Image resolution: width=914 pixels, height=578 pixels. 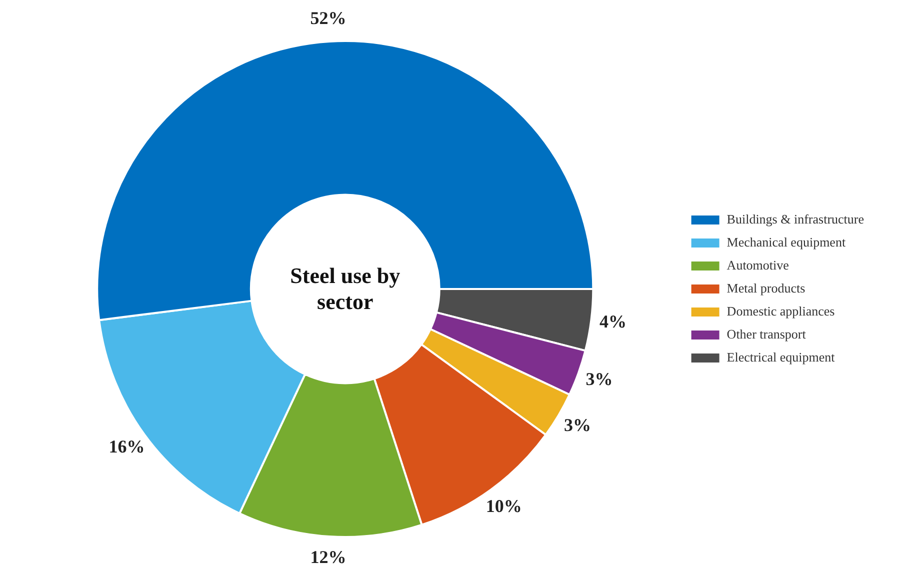 I want to click on legend-label: Other transport, so click(x=766, y=334).